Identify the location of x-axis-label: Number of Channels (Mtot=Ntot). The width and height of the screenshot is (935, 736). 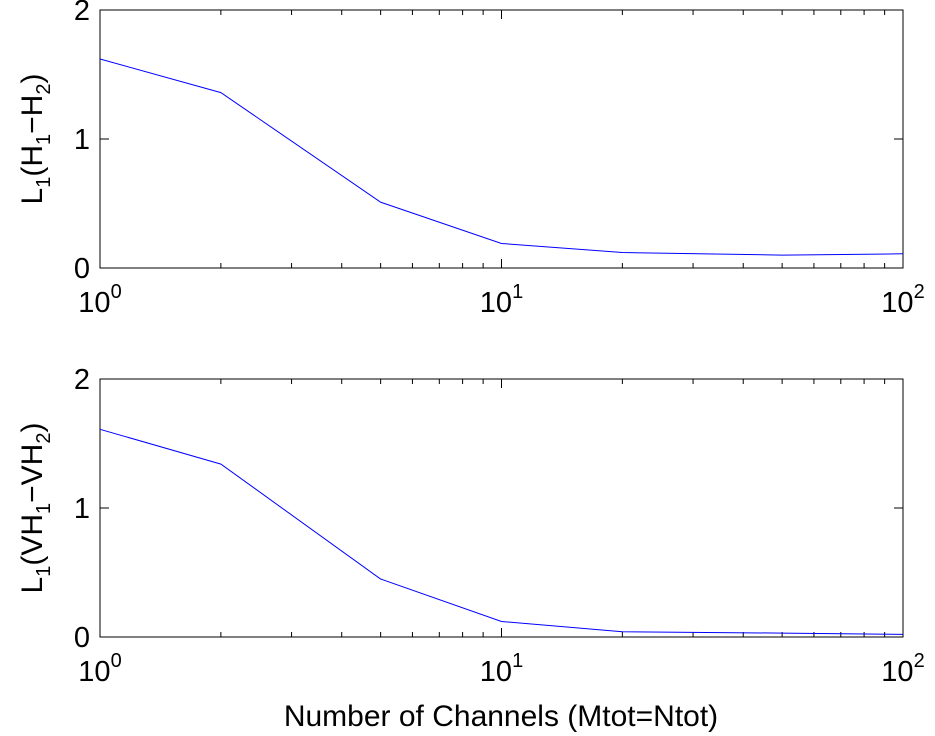
(501, 716).